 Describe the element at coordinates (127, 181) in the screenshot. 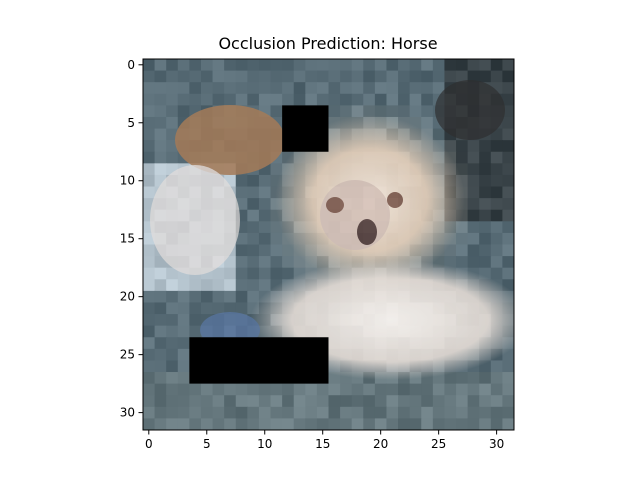

I see `y-tick-label: 10` at that location.